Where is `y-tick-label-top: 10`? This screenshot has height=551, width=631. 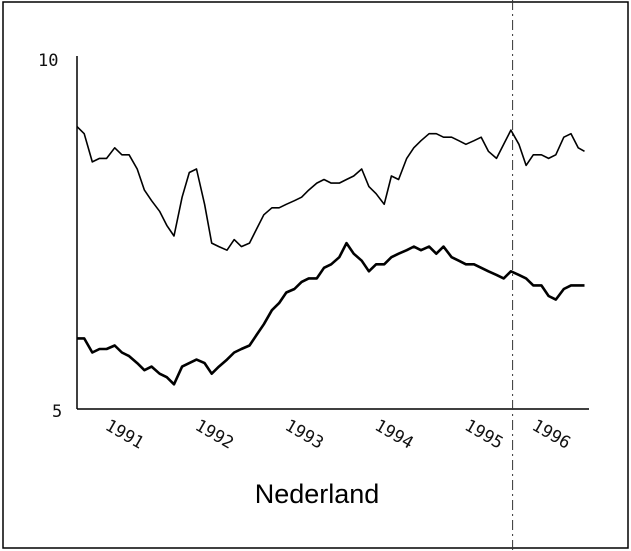 y-tick-label-top: 10 is located at coordinates (48, 61).